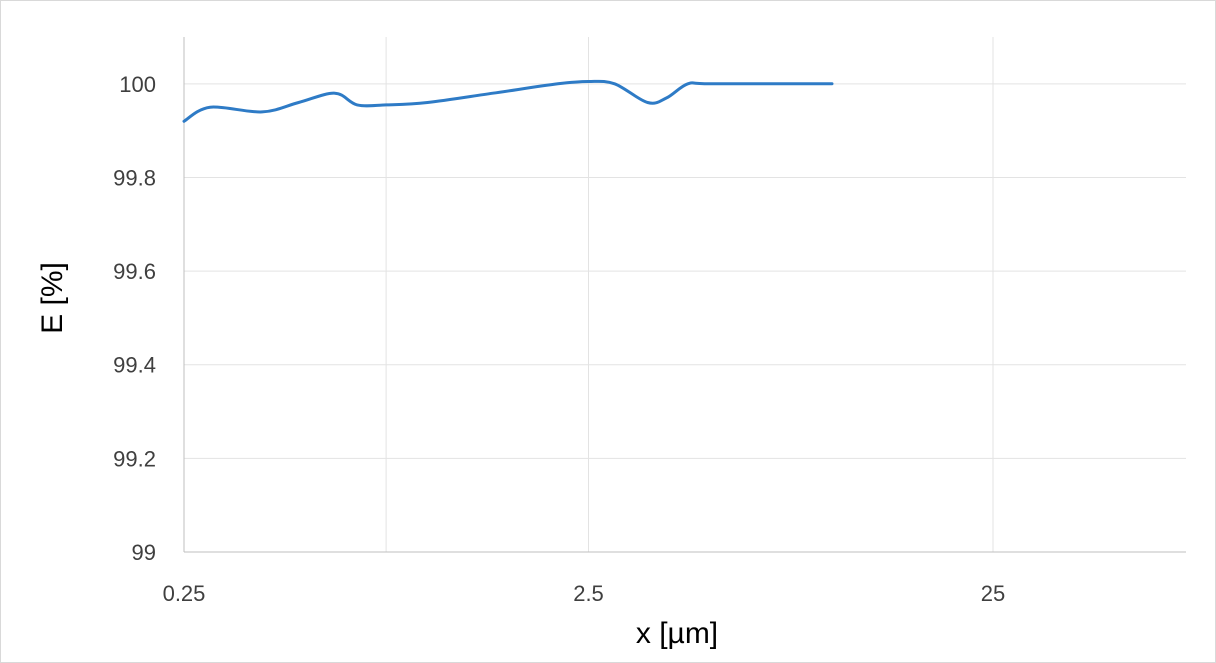 This screenshot has height=663, width=1216. Describe the element at coordinates (588, 593) in the screenshot. I see `x-tick-label: 2.5` at that location.